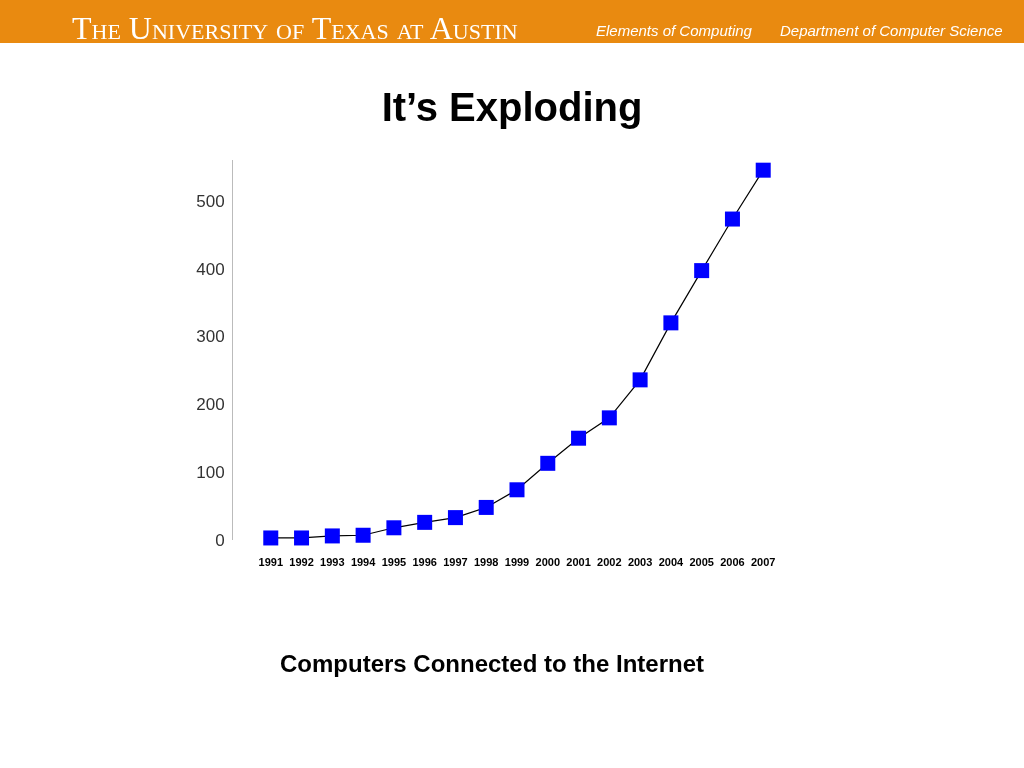 Image resolution: width=1024 pixels, height=768 pixels. What do you see at coordinates (271, 562) in the screenshot?
I see `x-tick-label: 1991` at bounding box center [271, 562].